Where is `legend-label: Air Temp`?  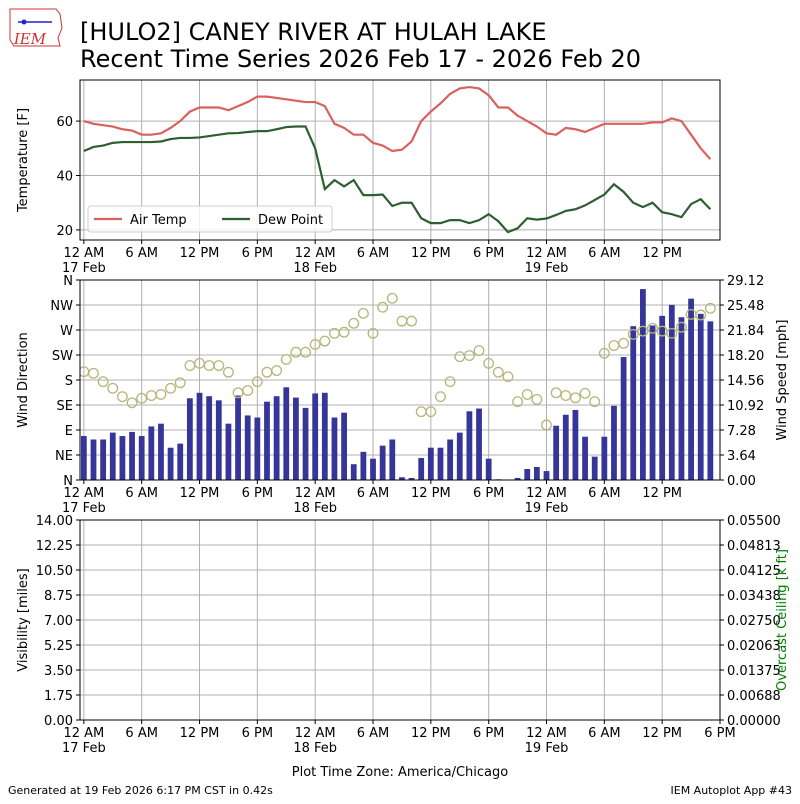
legend-label: Air Temp is located at coordinates (158, 220).